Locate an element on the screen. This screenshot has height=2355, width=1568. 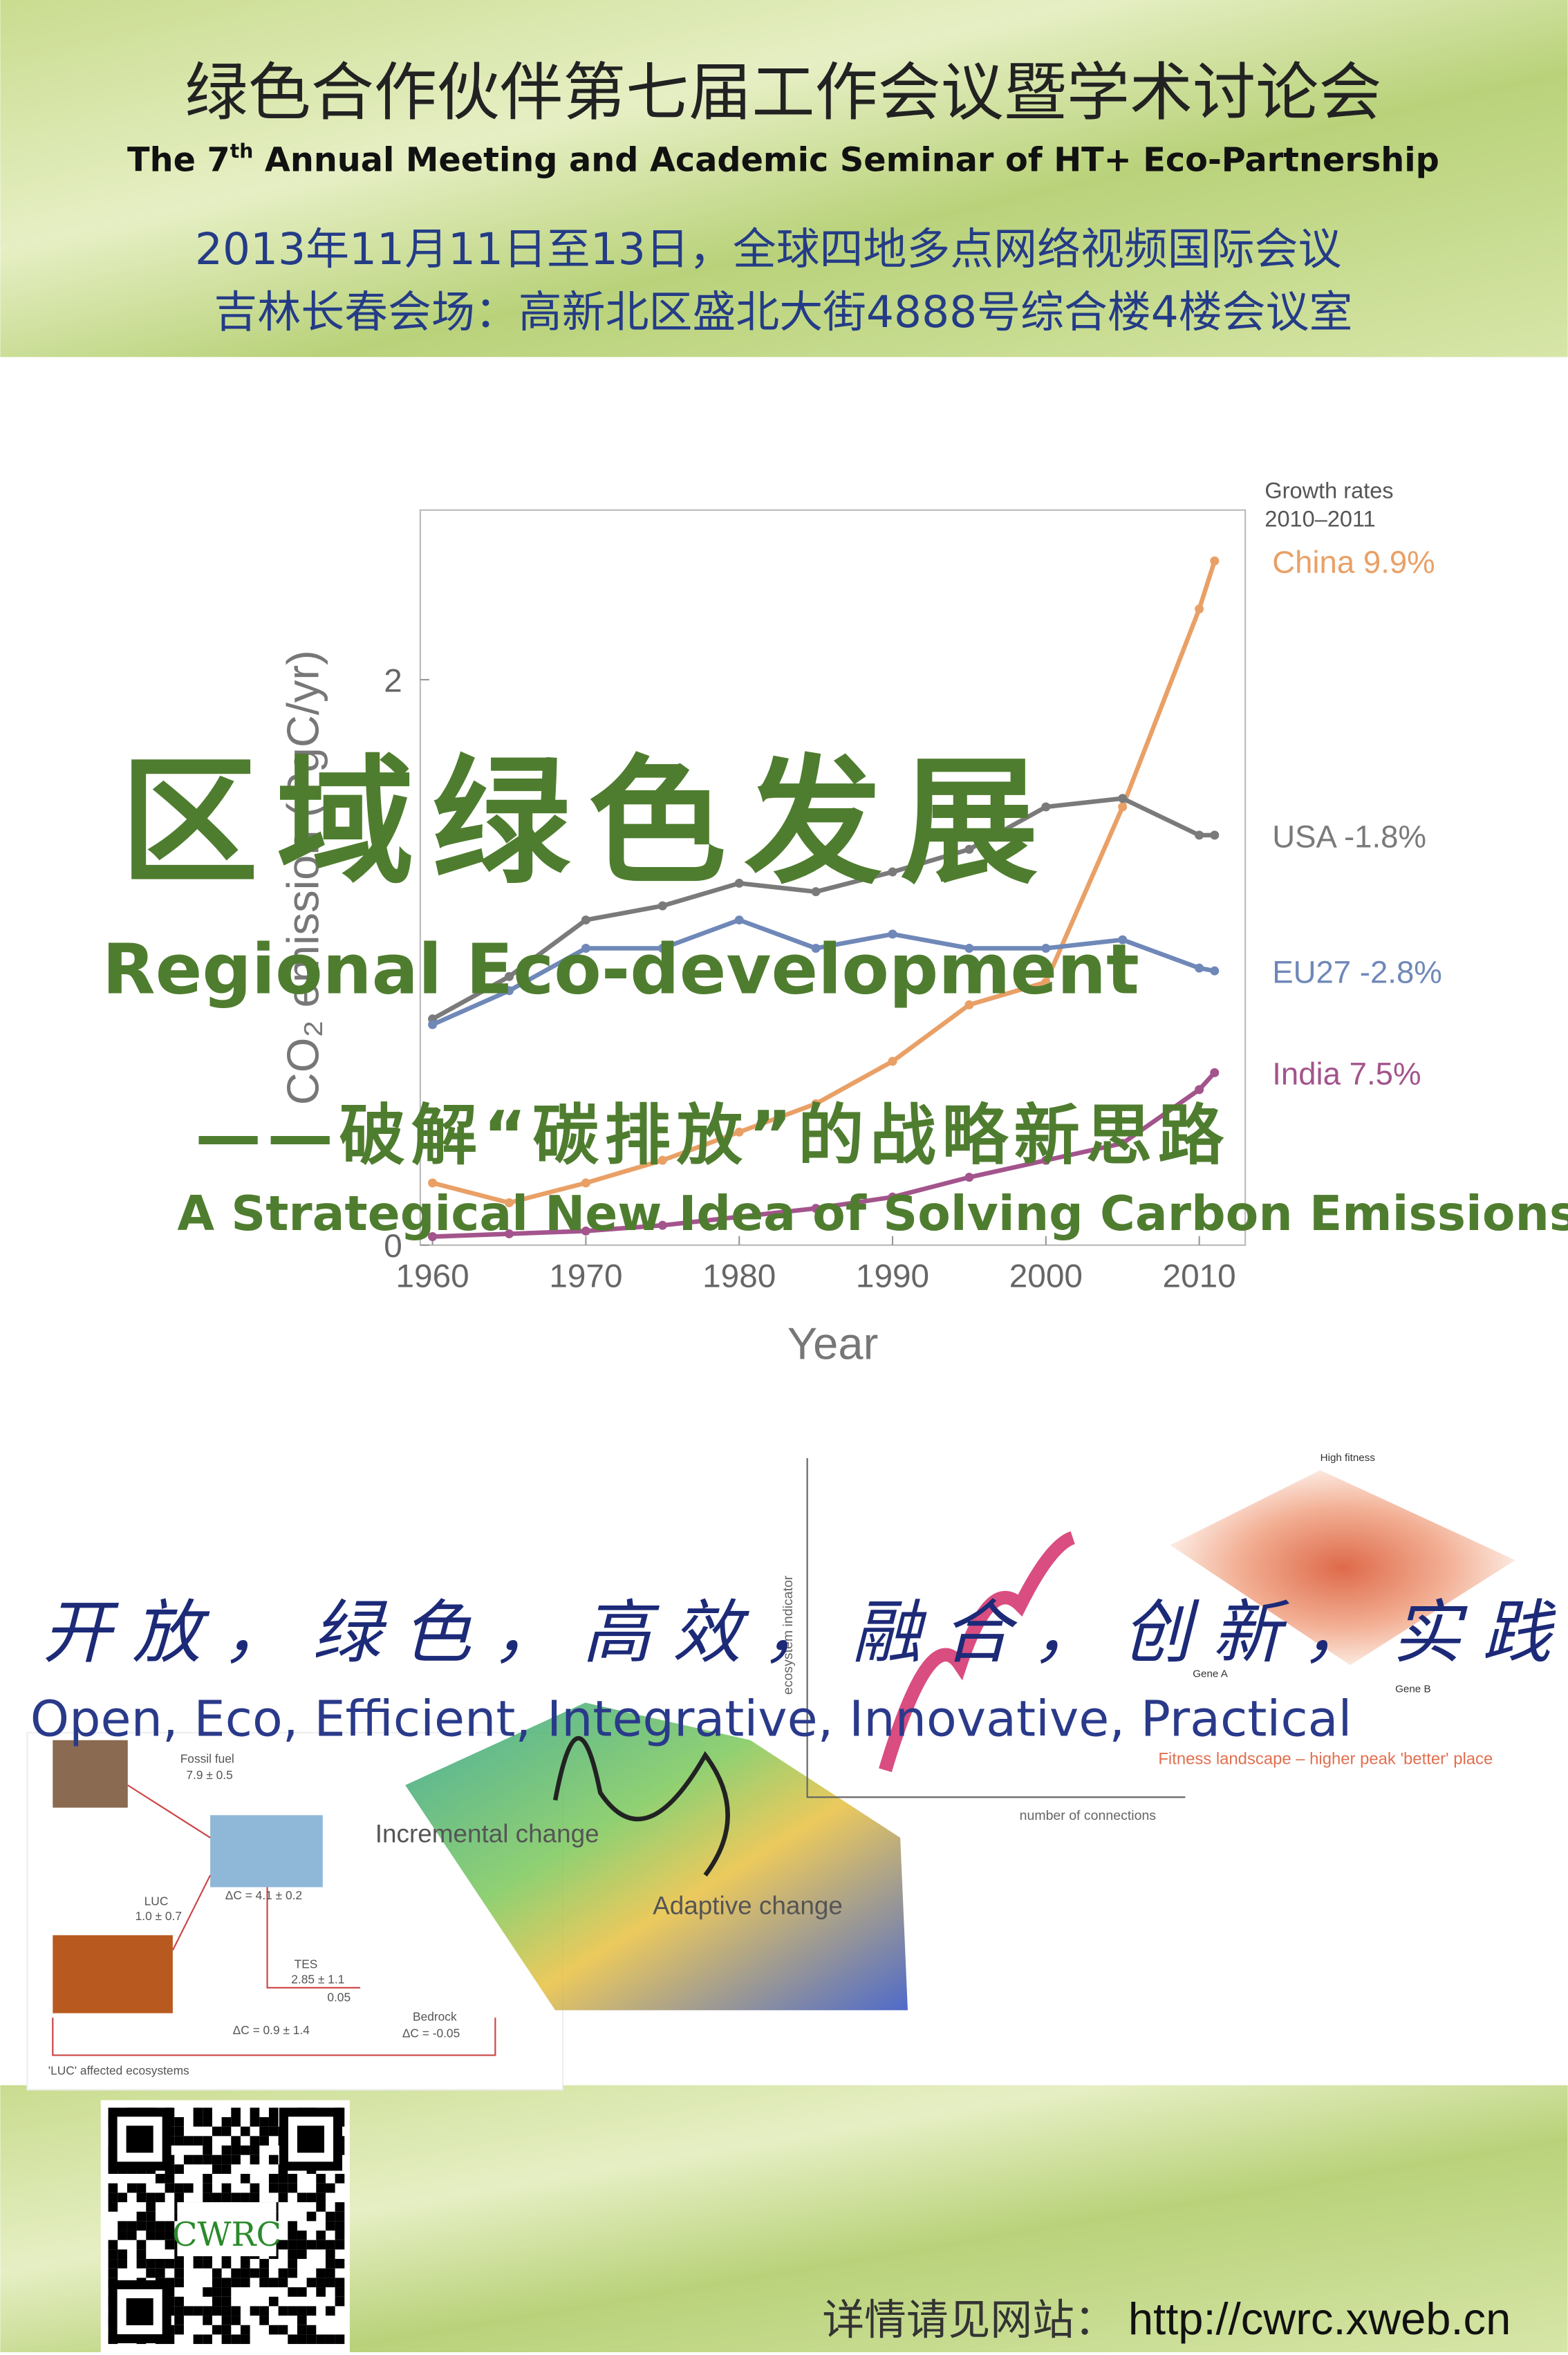
logo-box is located at coordinates (227, 2229).